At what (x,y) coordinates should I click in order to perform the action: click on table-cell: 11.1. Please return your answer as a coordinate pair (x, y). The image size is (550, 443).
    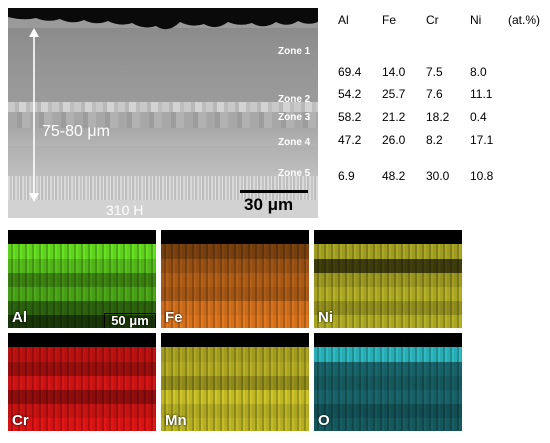
    Looking at the image, I should click on (481, 94).